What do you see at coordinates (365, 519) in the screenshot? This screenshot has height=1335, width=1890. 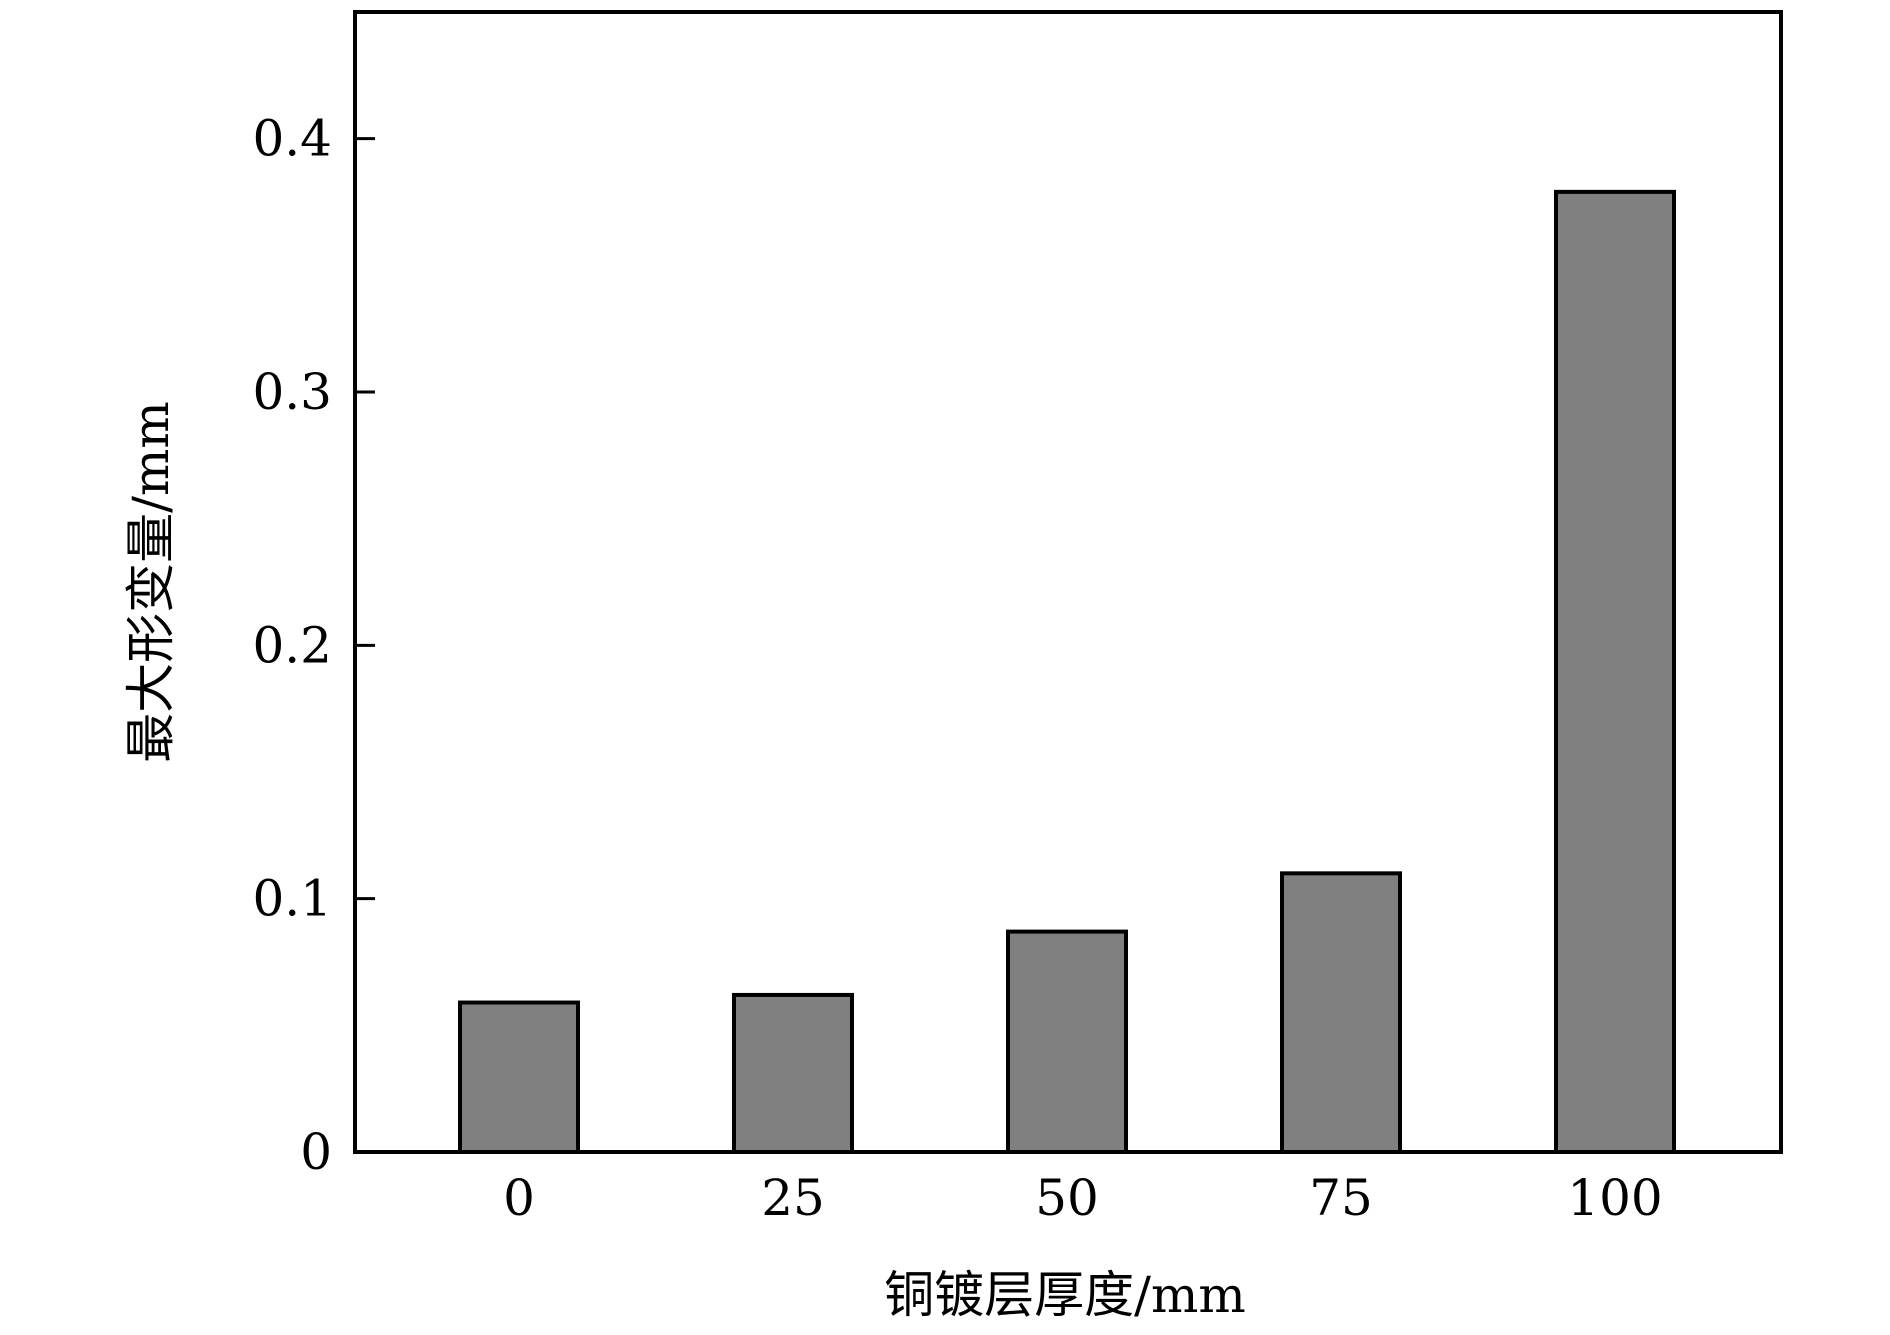 I see `y-axis-ticks` at bounding box center [365, 519].